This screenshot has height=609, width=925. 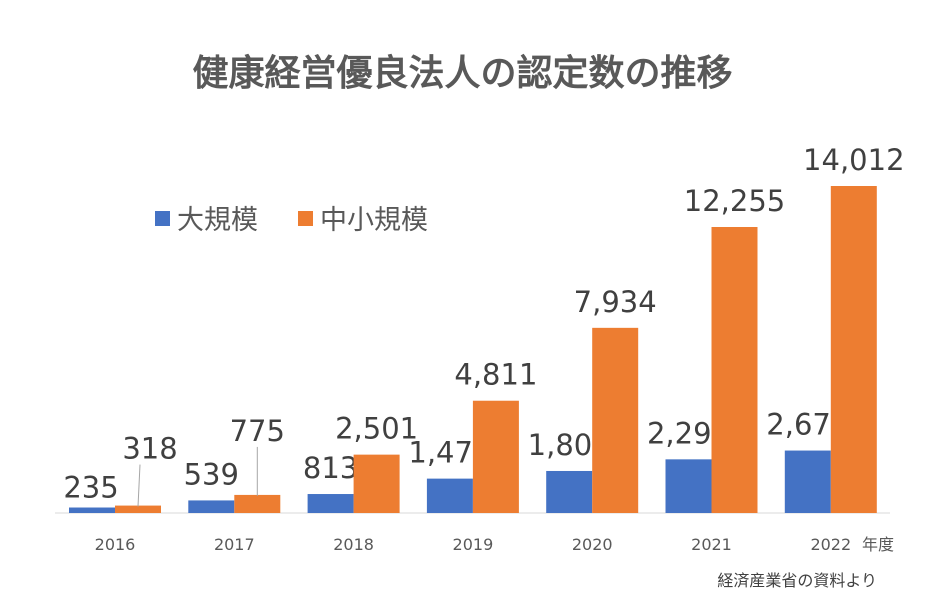 I want to click on x-tick-label: 2016, so click(x=115, y=544).